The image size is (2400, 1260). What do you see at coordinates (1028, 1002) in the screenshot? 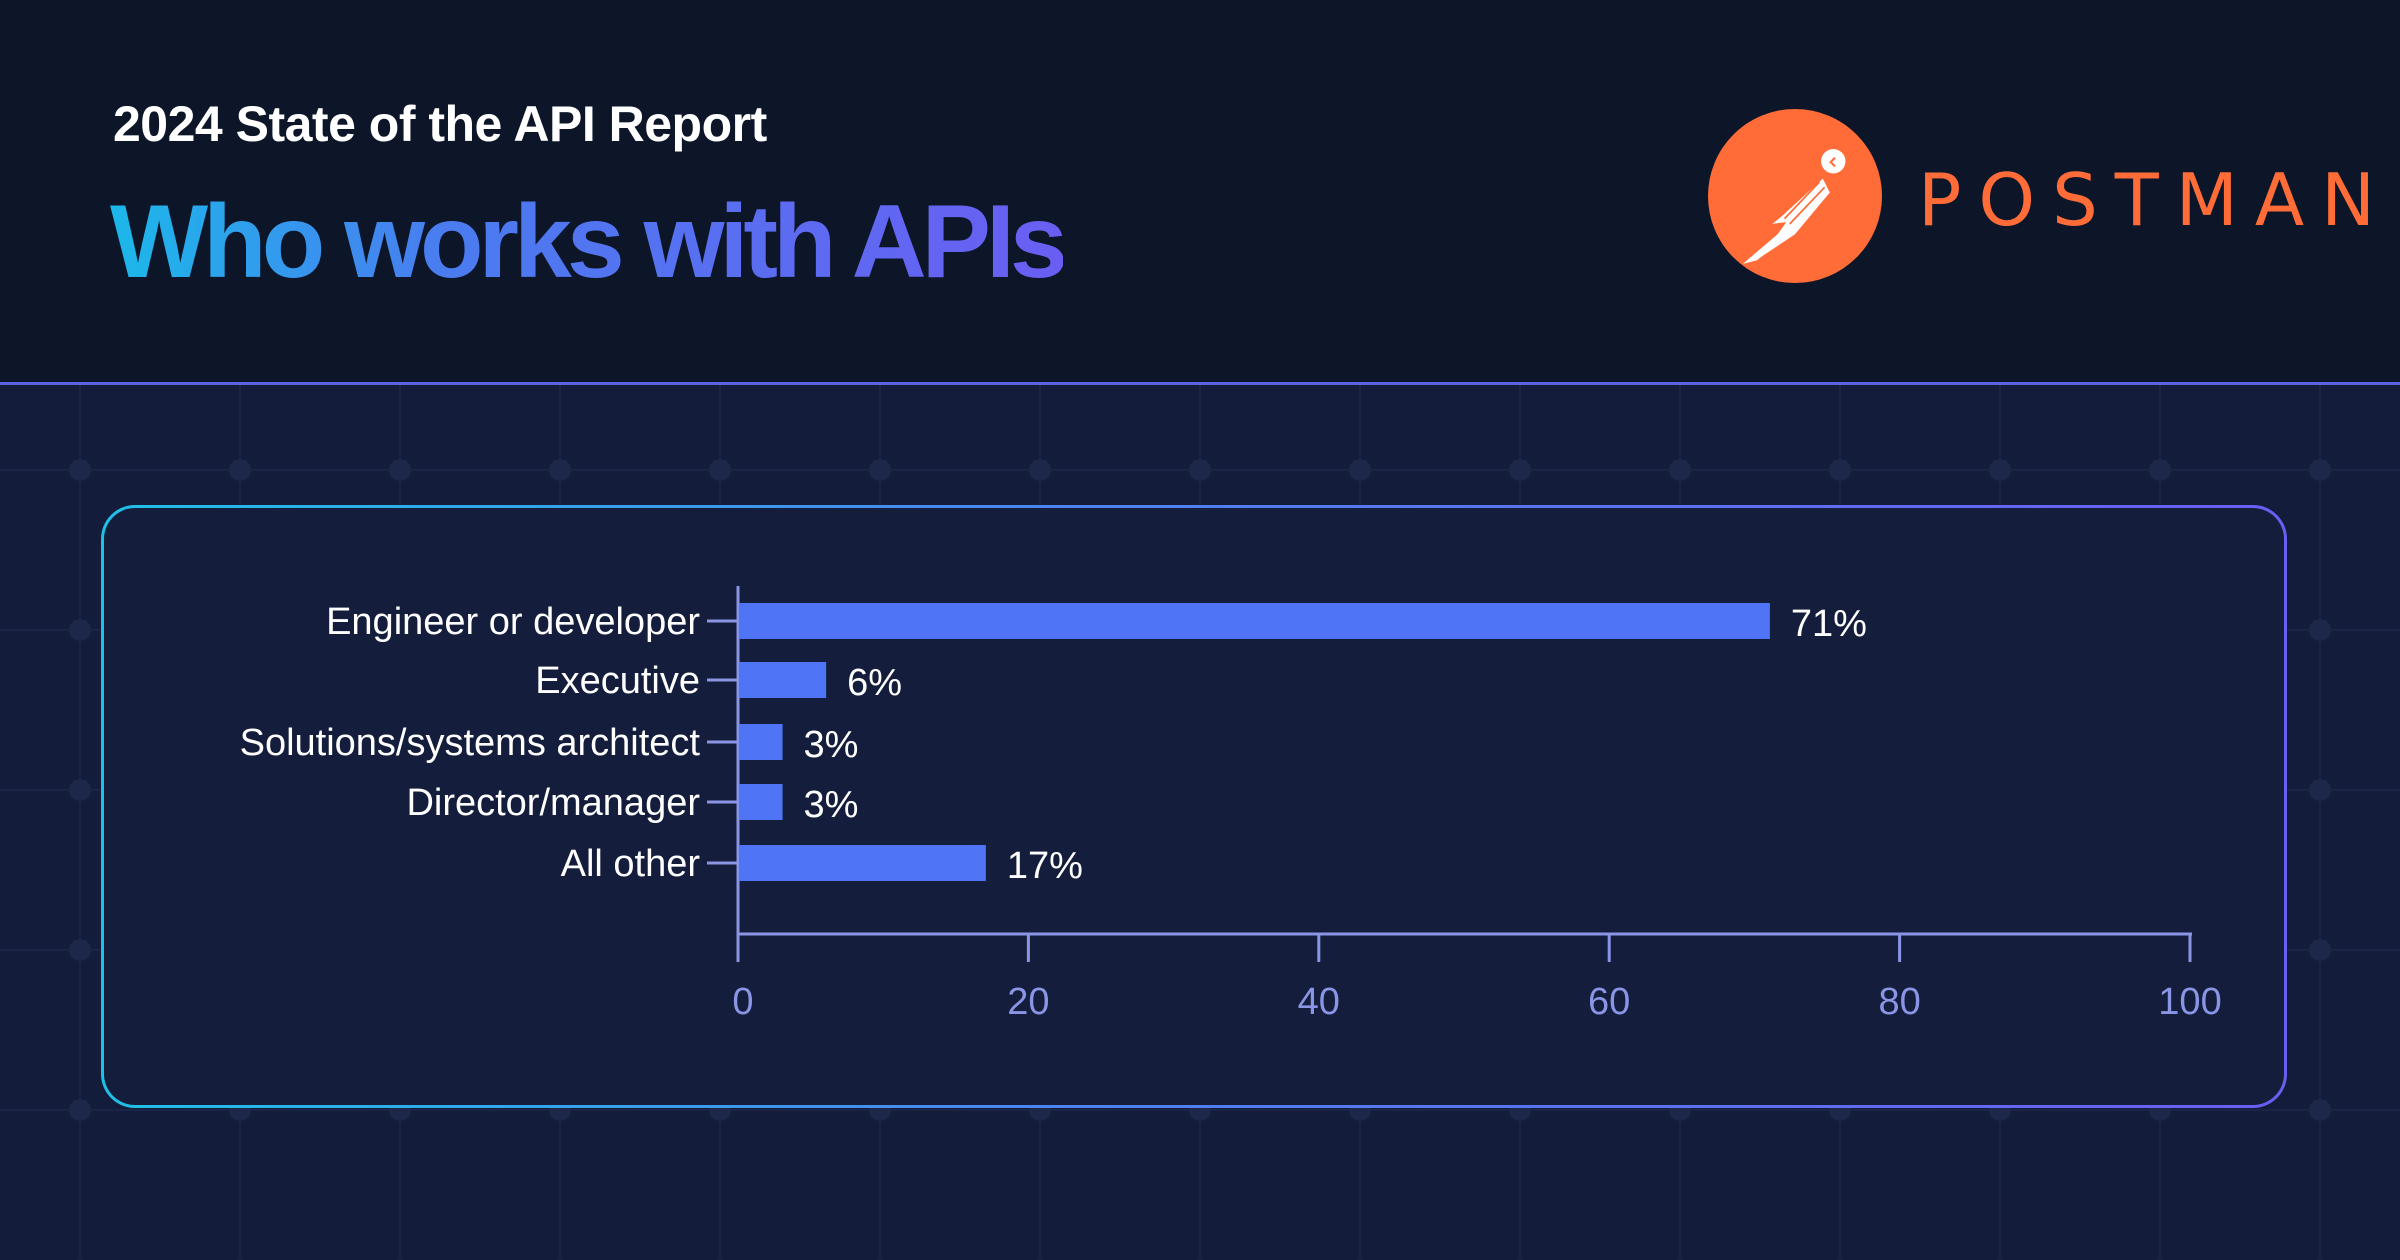
I see `x-tick-label: 20` at bounding box center [1028, 1002].